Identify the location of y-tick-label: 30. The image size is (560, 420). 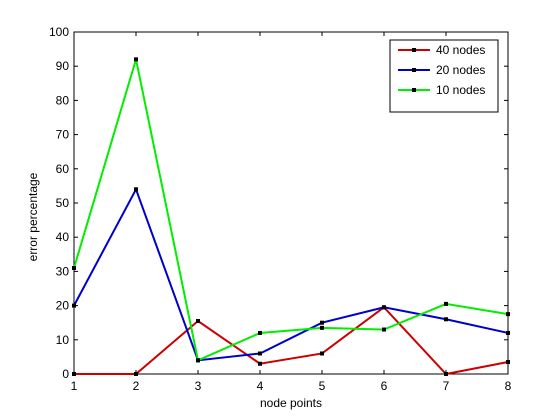
(63, 271).